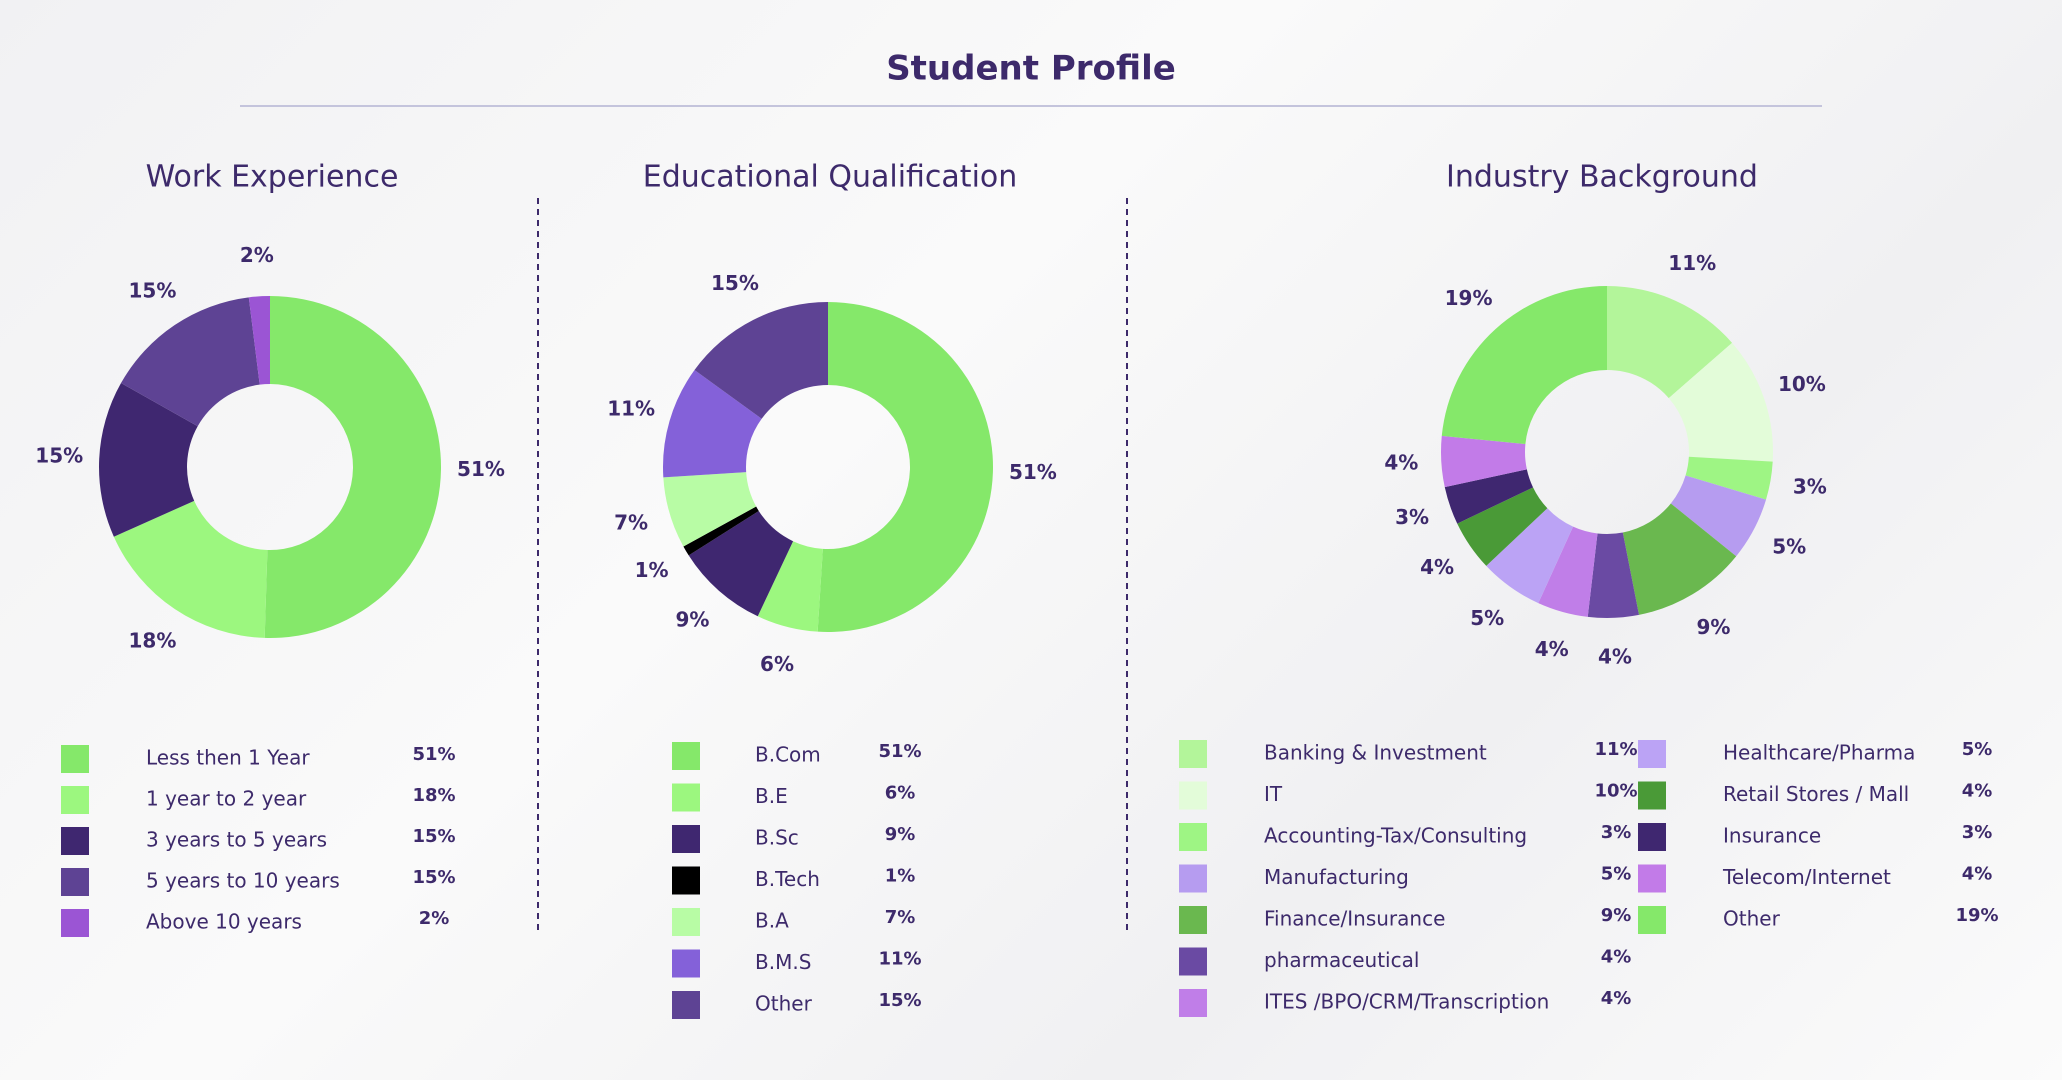 The width and height of the screenshot is (2062, 1080). I want to click on legend-label: 3 years to 5 years, so click(236, 840).